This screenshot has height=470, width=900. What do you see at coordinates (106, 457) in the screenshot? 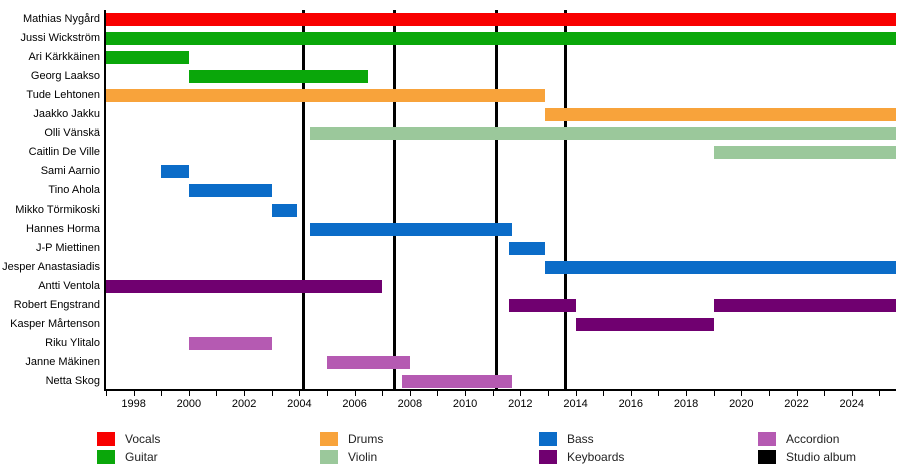
I see `legend-swatch-guitar` at bounding box center [106, 457].